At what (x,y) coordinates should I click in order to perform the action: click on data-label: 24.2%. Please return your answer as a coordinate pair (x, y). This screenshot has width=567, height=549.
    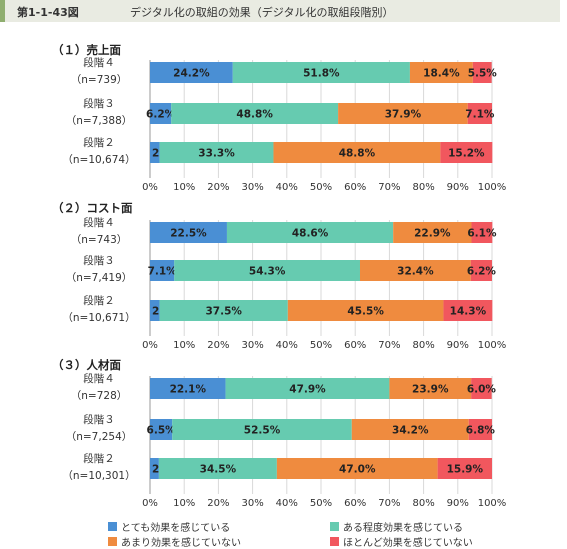
    Looking at the image, I should click on (191, 74).